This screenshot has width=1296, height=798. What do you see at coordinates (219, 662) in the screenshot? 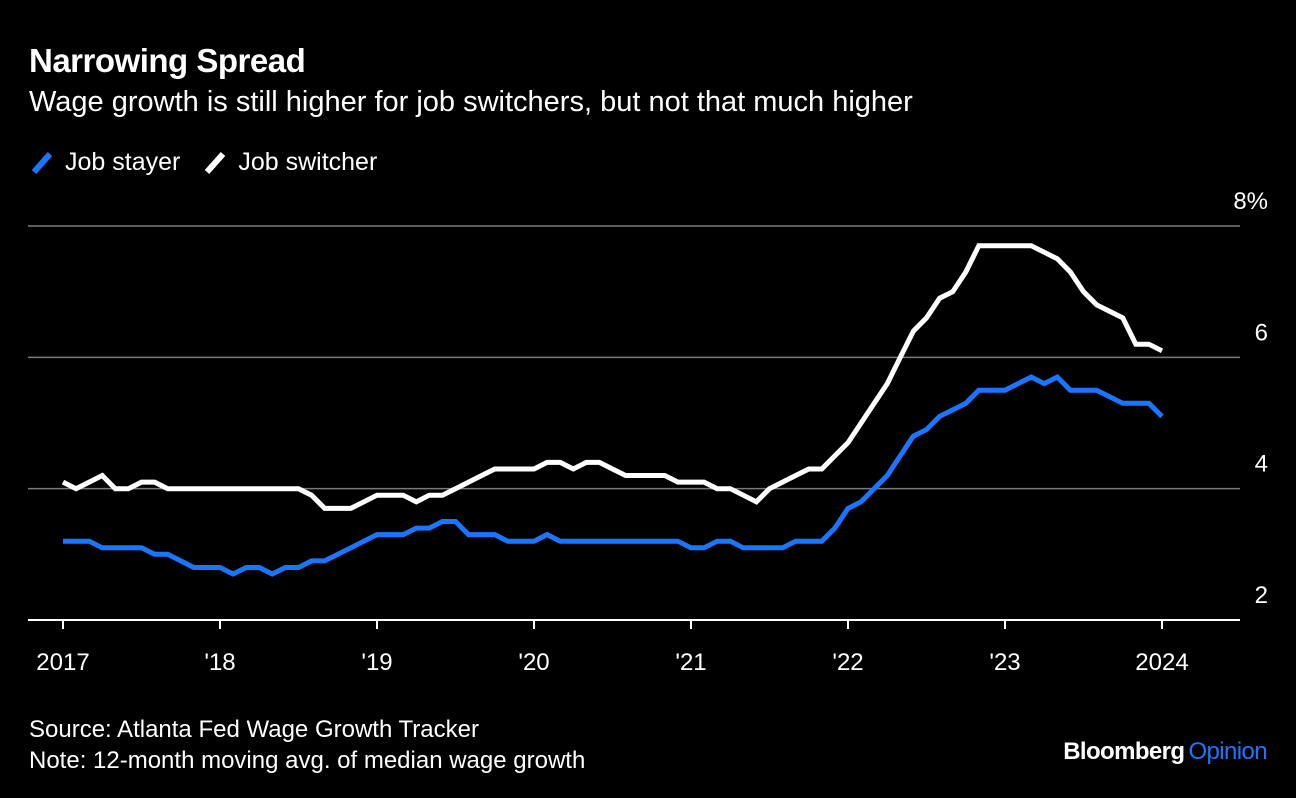
I see `x-tick-label: '18` at bounding box center [219, 662].